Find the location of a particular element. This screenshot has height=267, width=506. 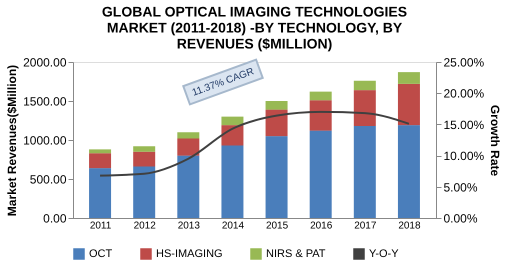

legend-label: NIRS & PAT is located at coordinates (296, 254).